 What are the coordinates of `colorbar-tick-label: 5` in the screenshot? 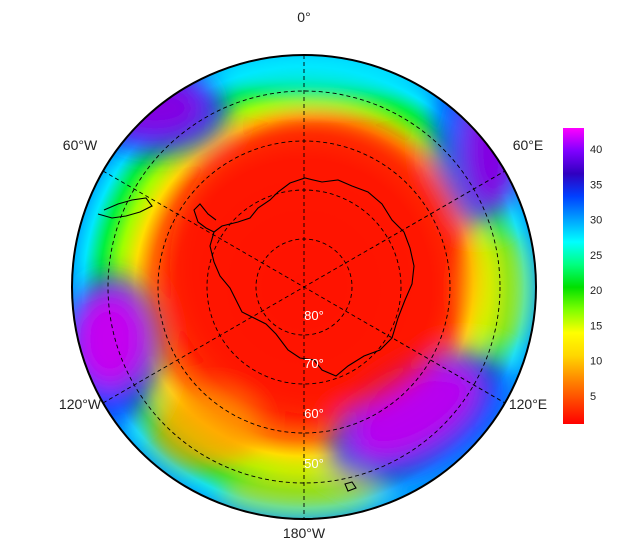 It's located at (593, 397).